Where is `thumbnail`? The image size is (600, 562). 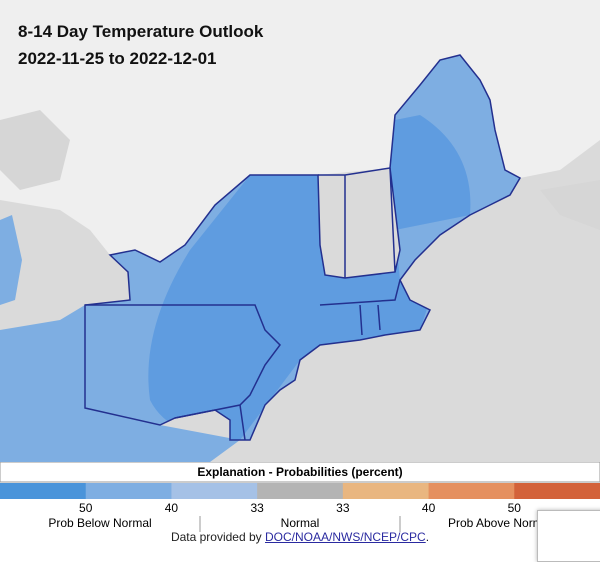 thumbnail is located at coordinates (568, 536).